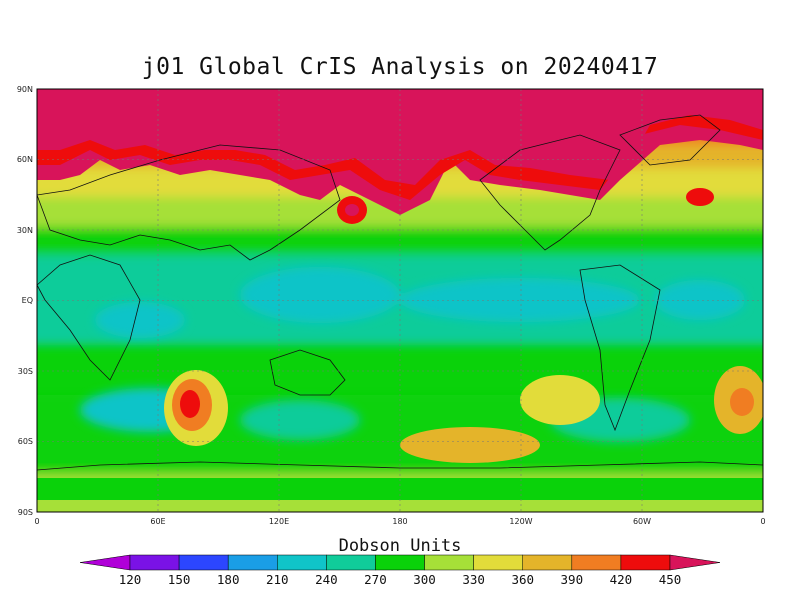  I want to click on lon-tick-label: 60W, so click(642, 521).